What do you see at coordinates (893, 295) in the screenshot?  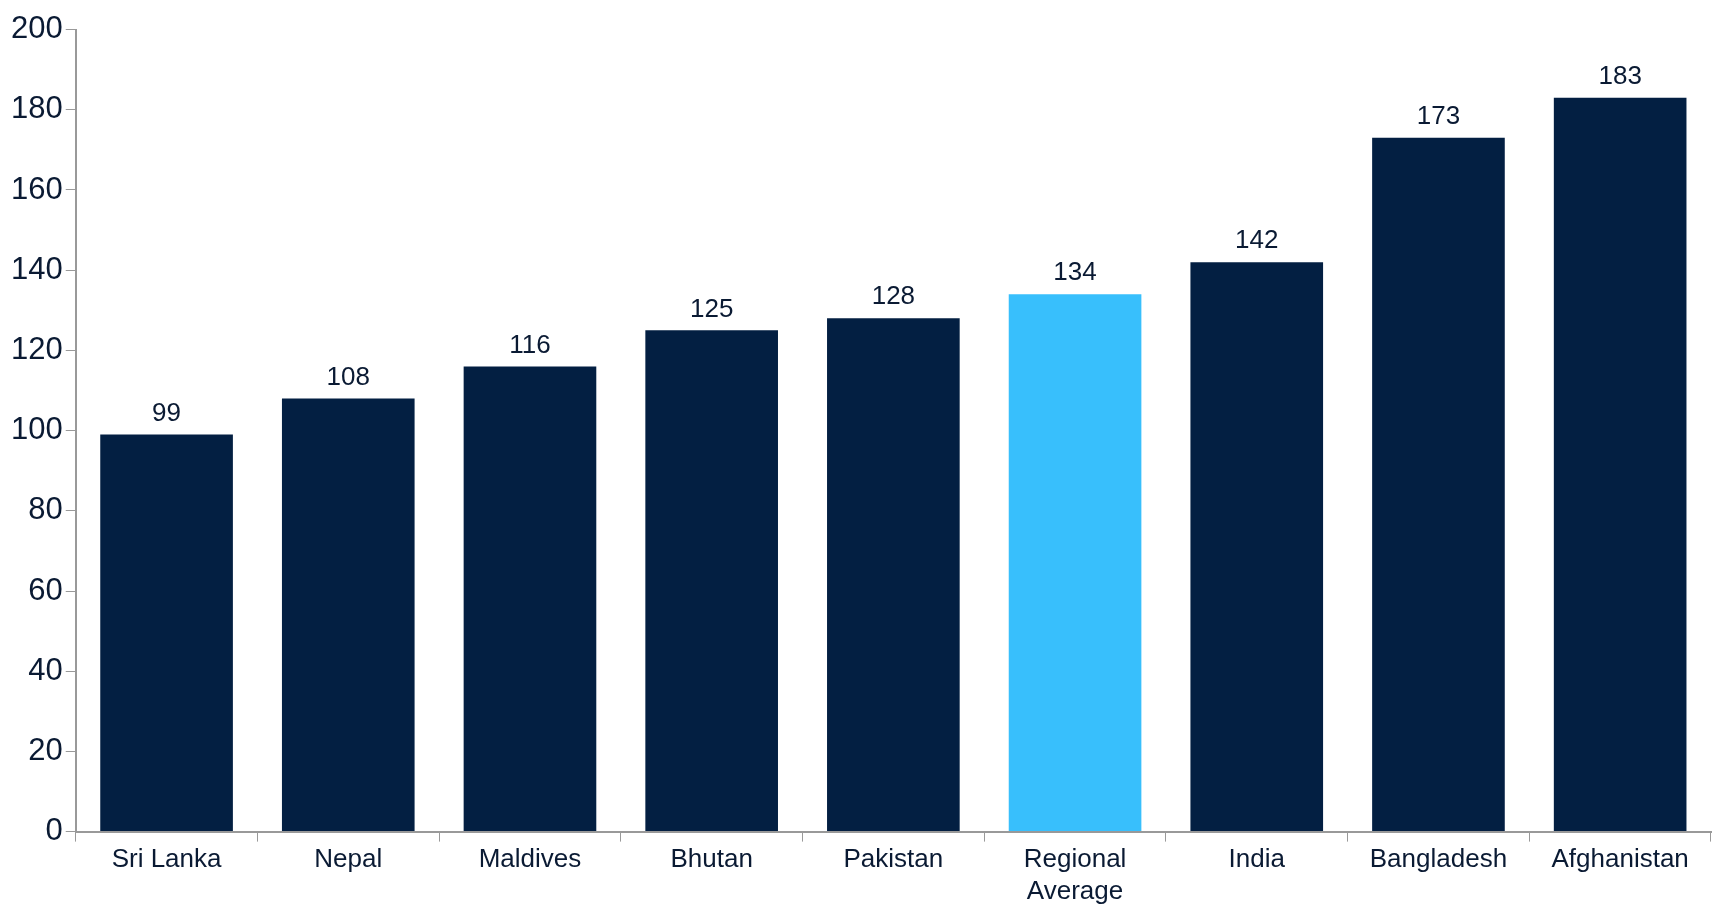 I see `data-label: 128` at bounding box center [893, 295].